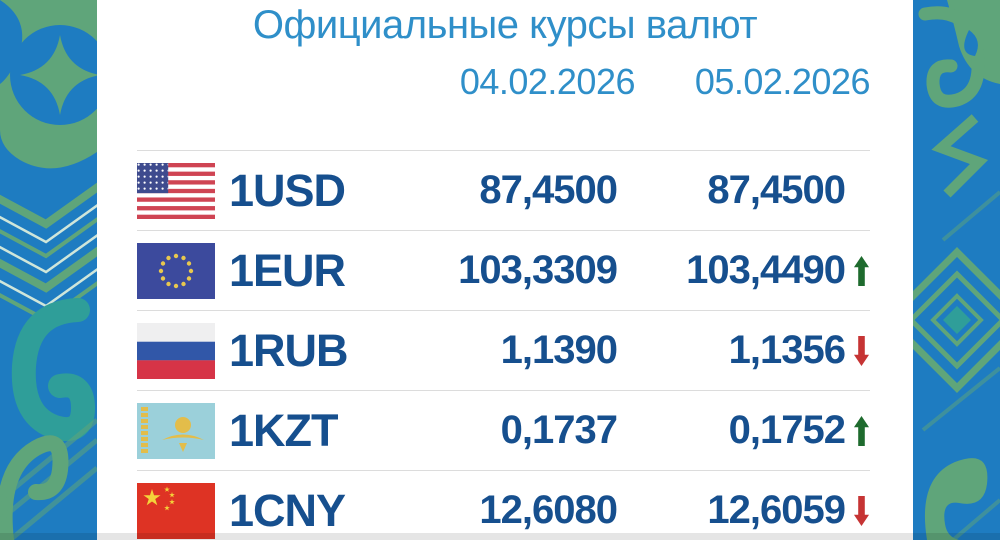 This screenshot has height=540, width=1000. Describe the element at coordinates (287, 270) in the screenshot. I see `currency-code: 1EUR` at that location.